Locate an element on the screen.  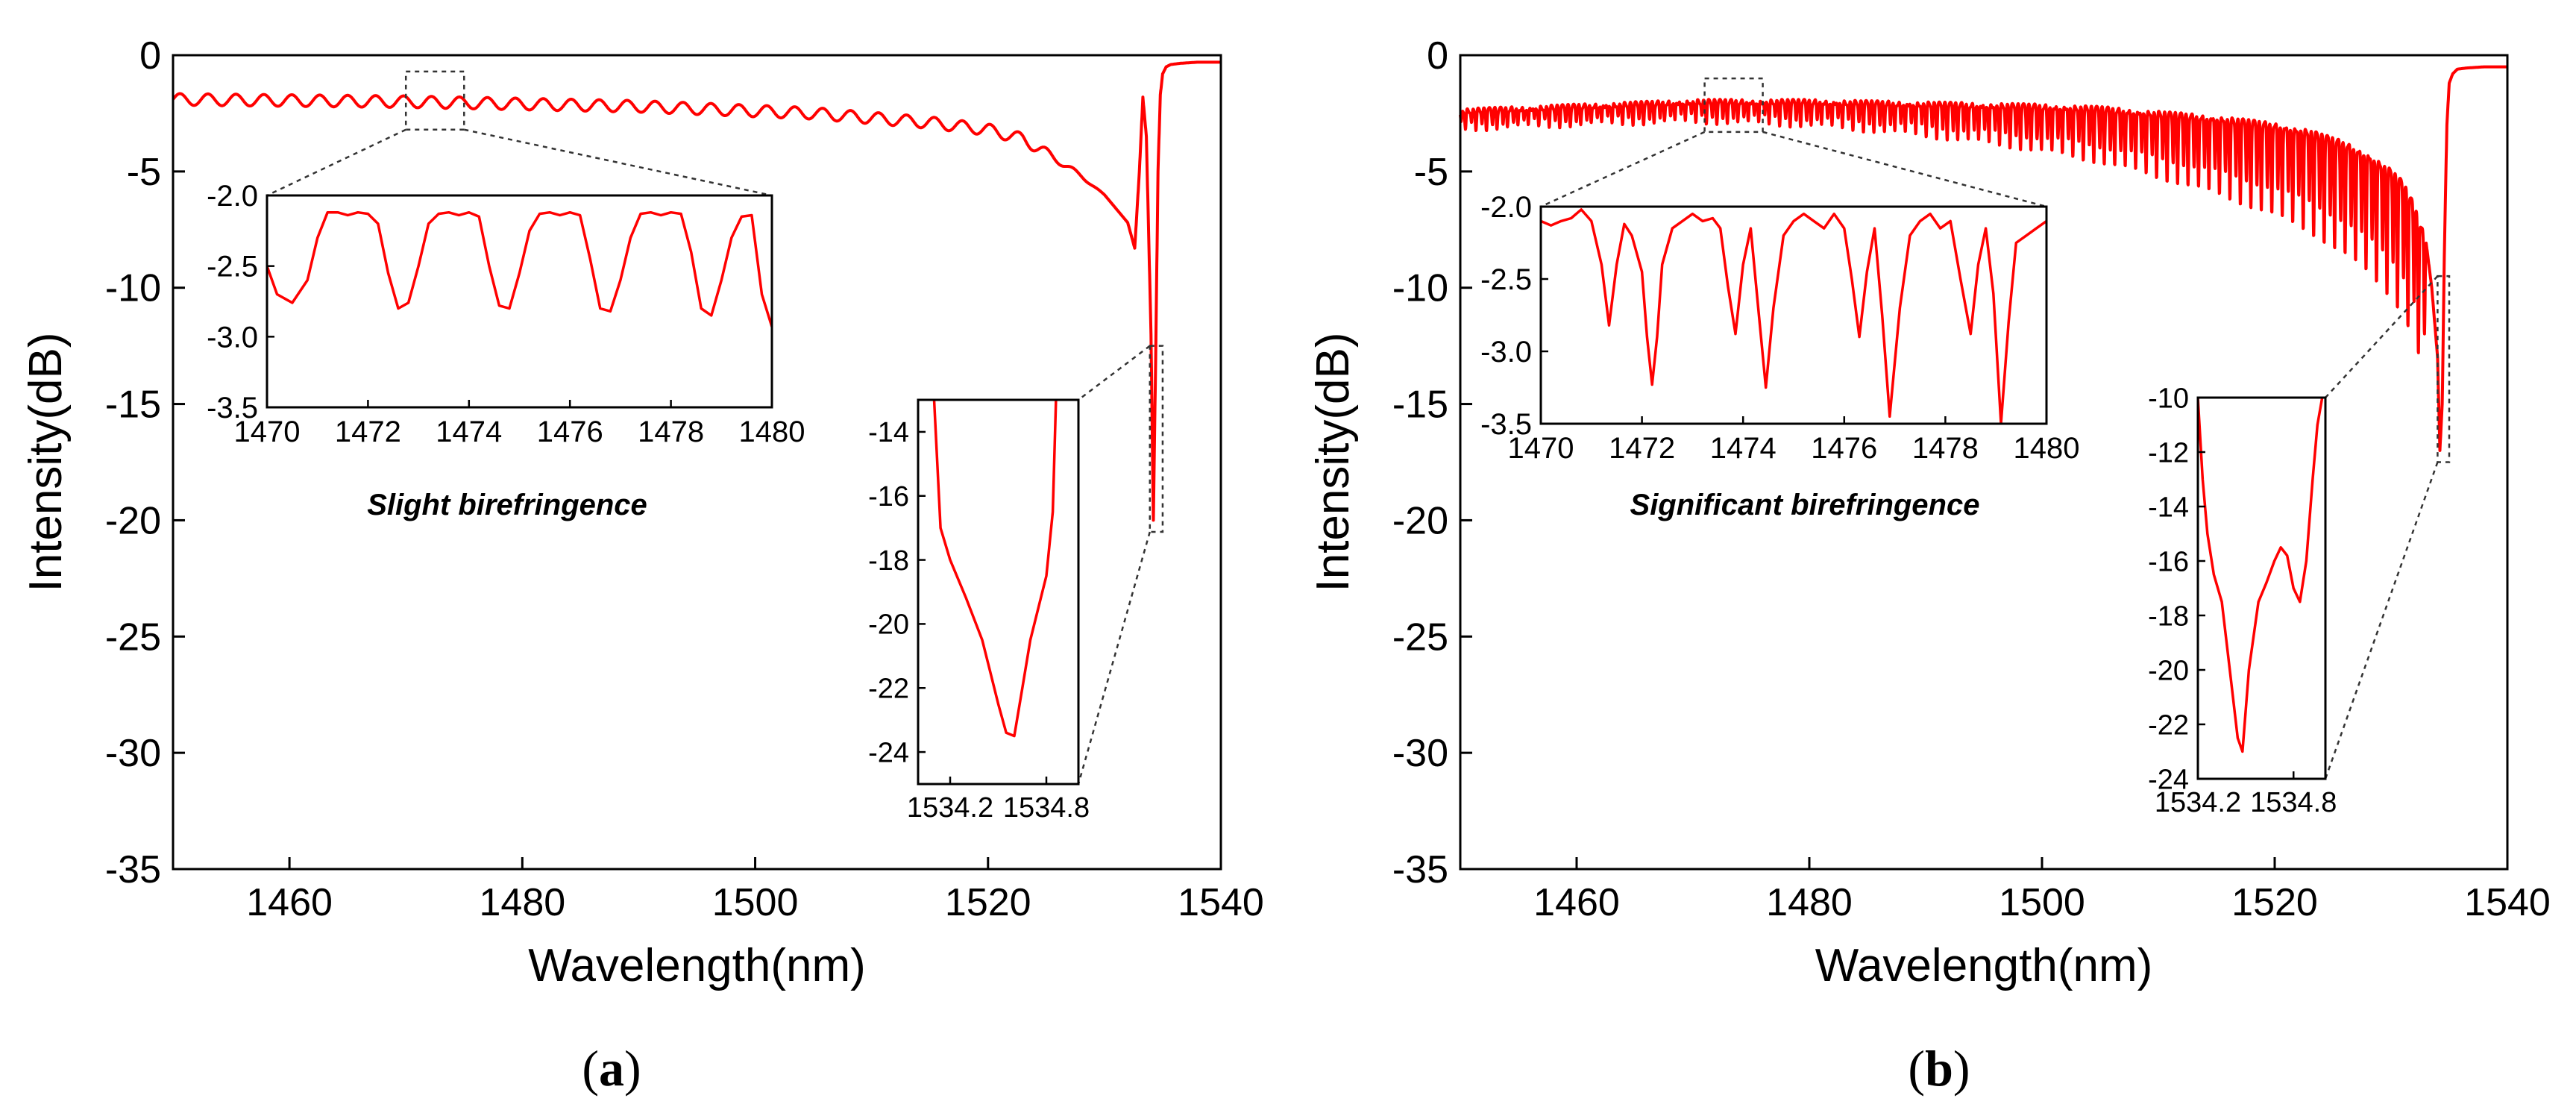
panel-caption: (b) is located at coordinates (1939, 1068).